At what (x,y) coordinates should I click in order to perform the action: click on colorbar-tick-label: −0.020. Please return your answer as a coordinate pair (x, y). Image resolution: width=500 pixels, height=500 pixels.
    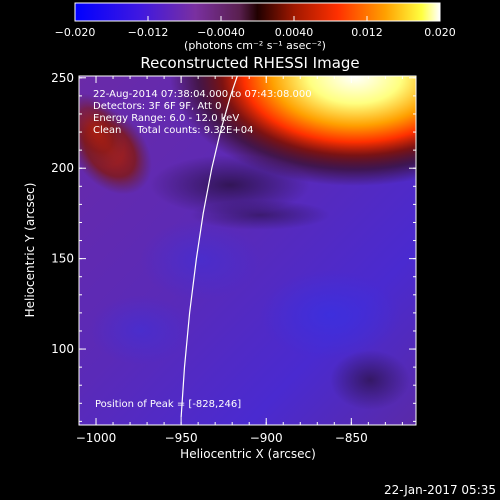
    Looking at the image, I should click on (75, 32).